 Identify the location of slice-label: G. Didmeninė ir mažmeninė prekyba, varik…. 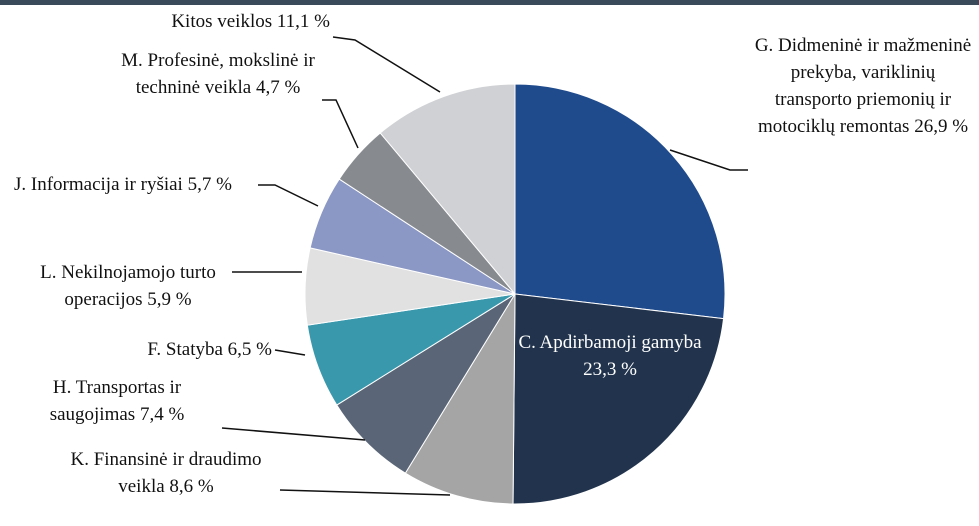
(863, 86).